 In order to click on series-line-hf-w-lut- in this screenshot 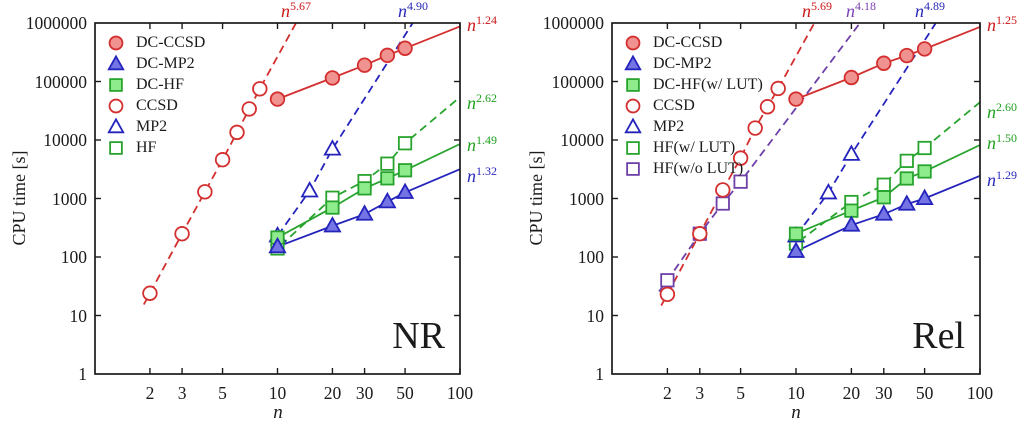, I will do `click(884, 175)`.